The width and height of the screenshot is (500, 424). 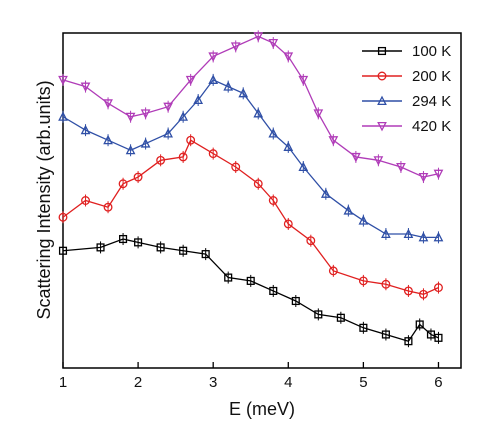 What do you see at coordinates (431, 76) in the screenshot?
I see `legend-label: 200 K` at bounding box center [431, 76].